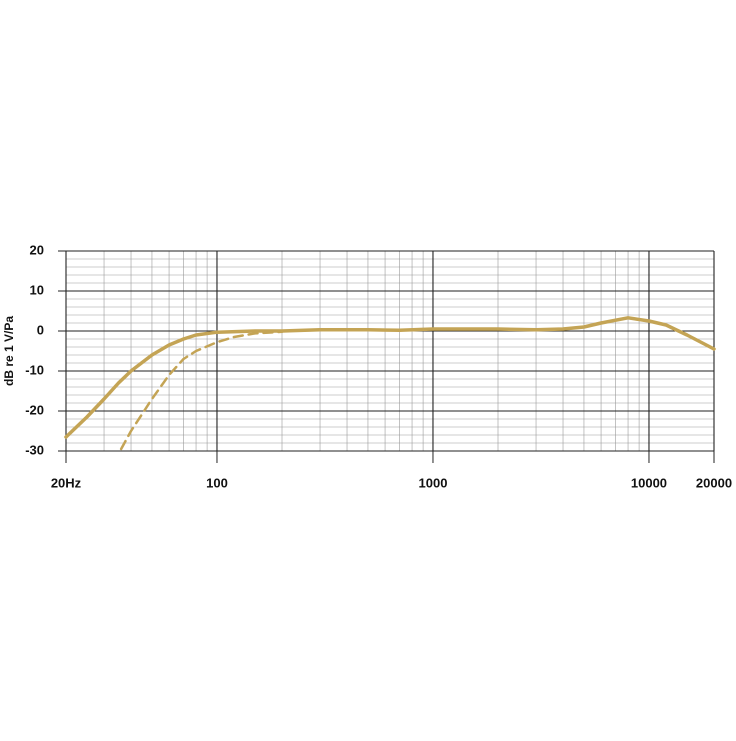  What do you see at coordinates (433, 482) in the screenshot?
I see `x-tick-label: 1000` at bounding box center [433, 482].